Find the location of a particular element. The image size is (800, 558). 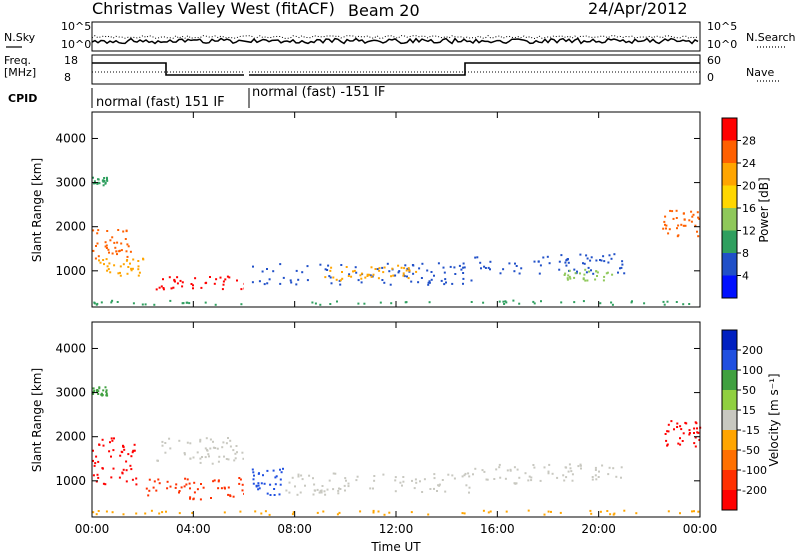

velocity-colorbar-tick-label: 200 is located at coordinates (752, 350).